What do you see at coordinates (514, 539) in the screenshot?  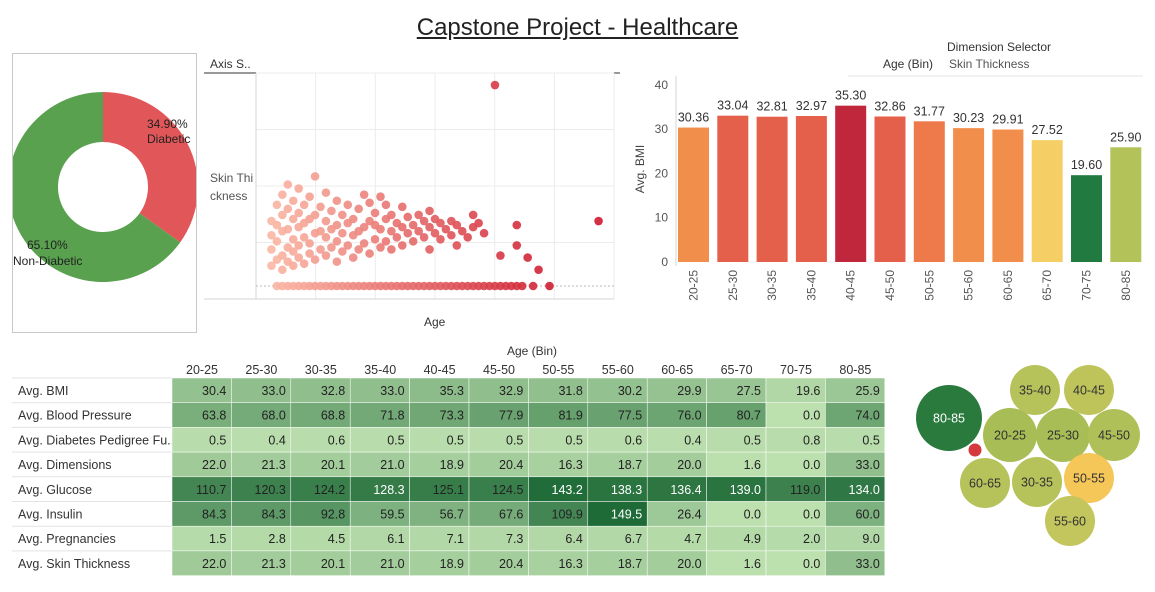 I see `heatmap-cell-value: 7.3` at bounding box center [514, 539].